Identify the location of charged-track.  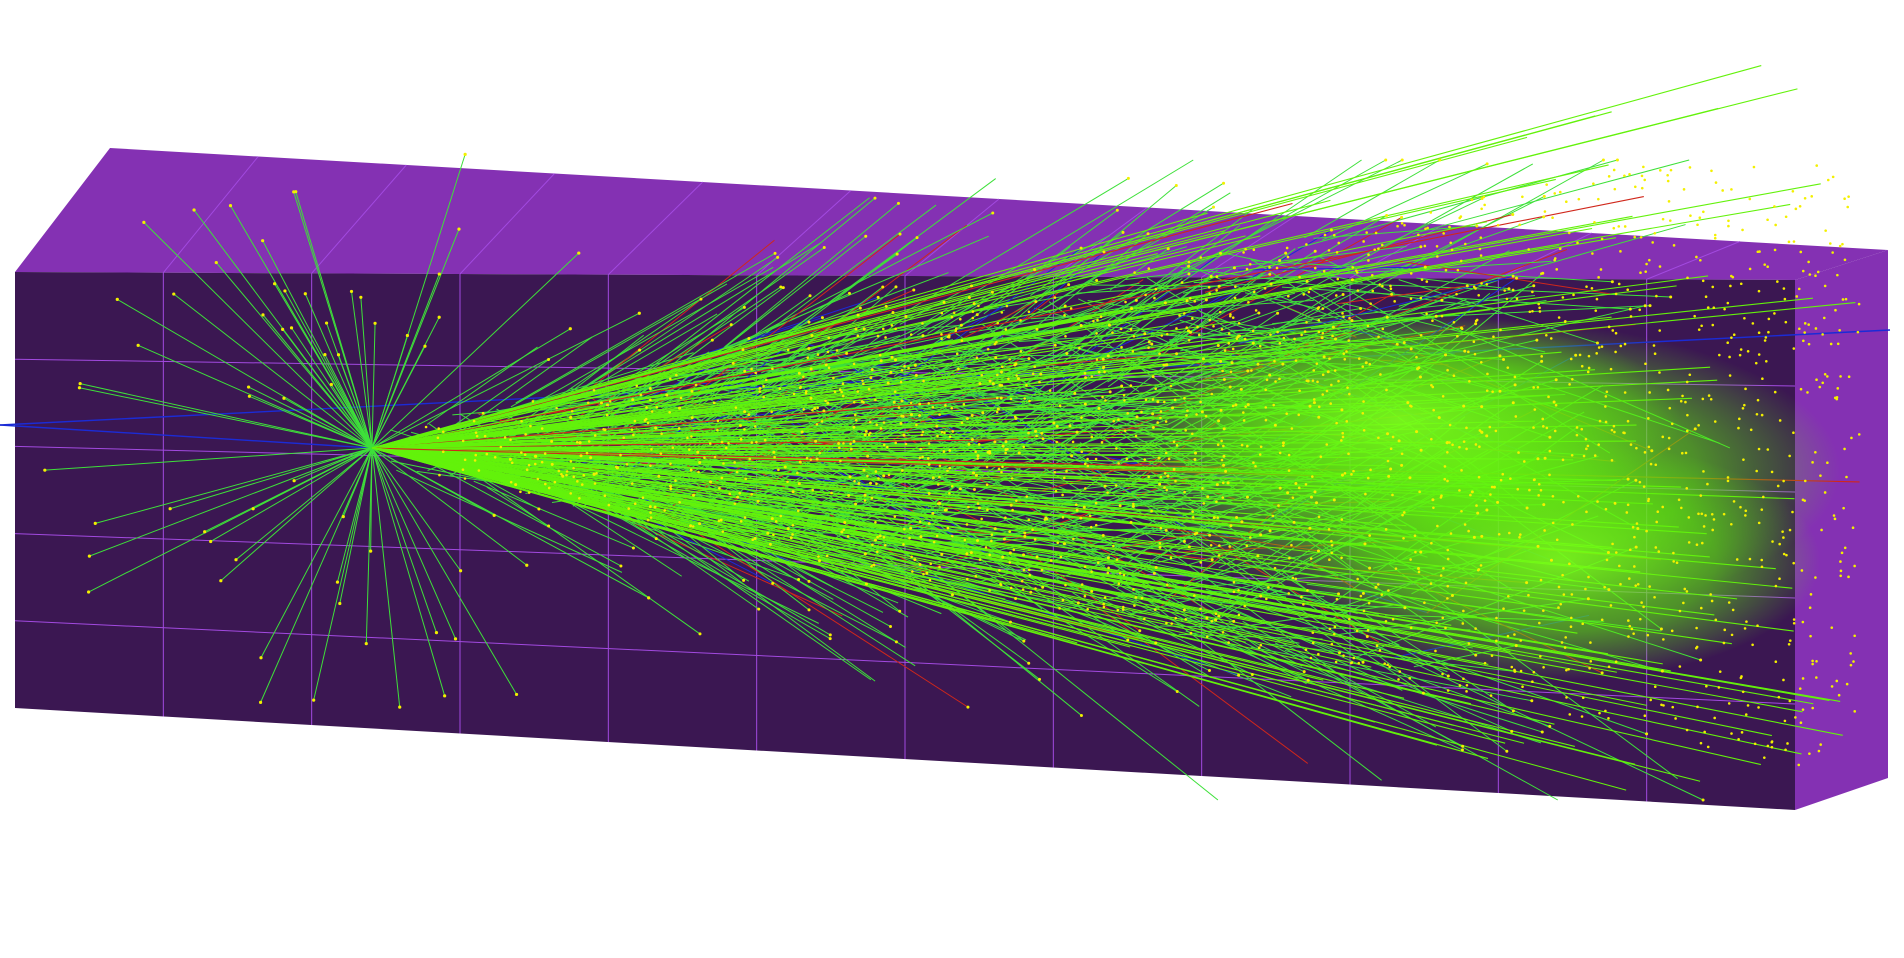
(888, 284).